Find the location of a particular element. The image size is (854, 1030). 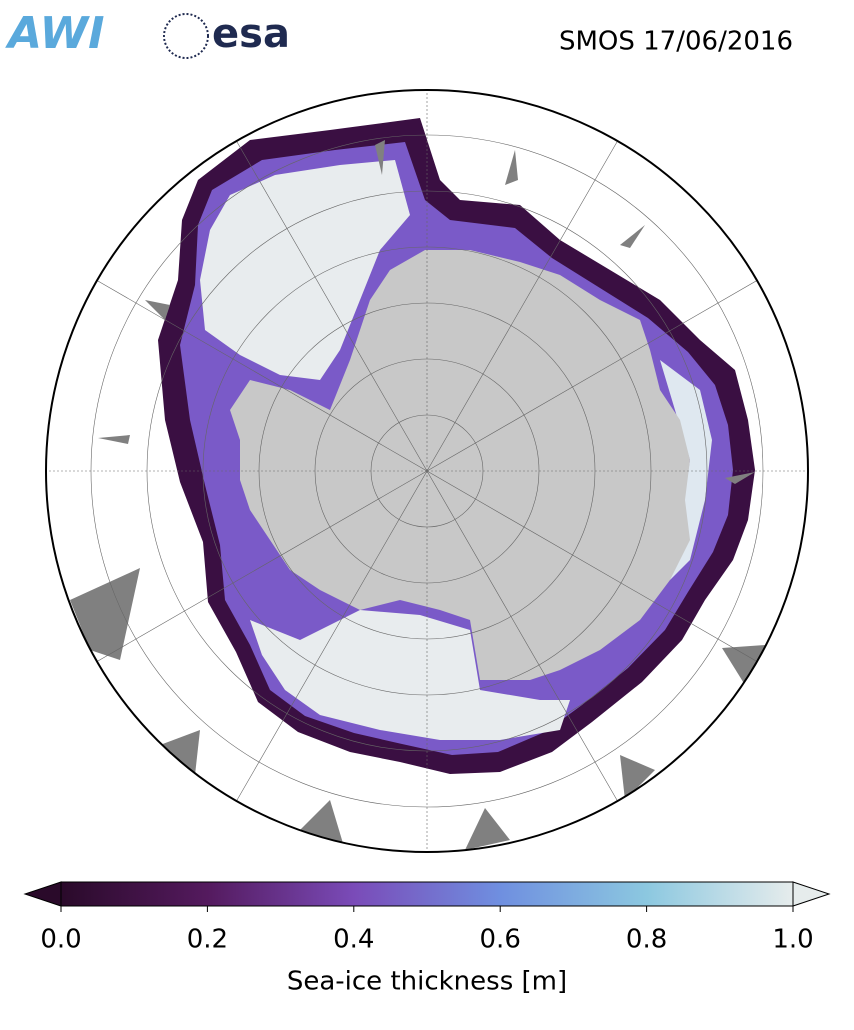

awi-logo: AWI is located at coordinates (55, 33).